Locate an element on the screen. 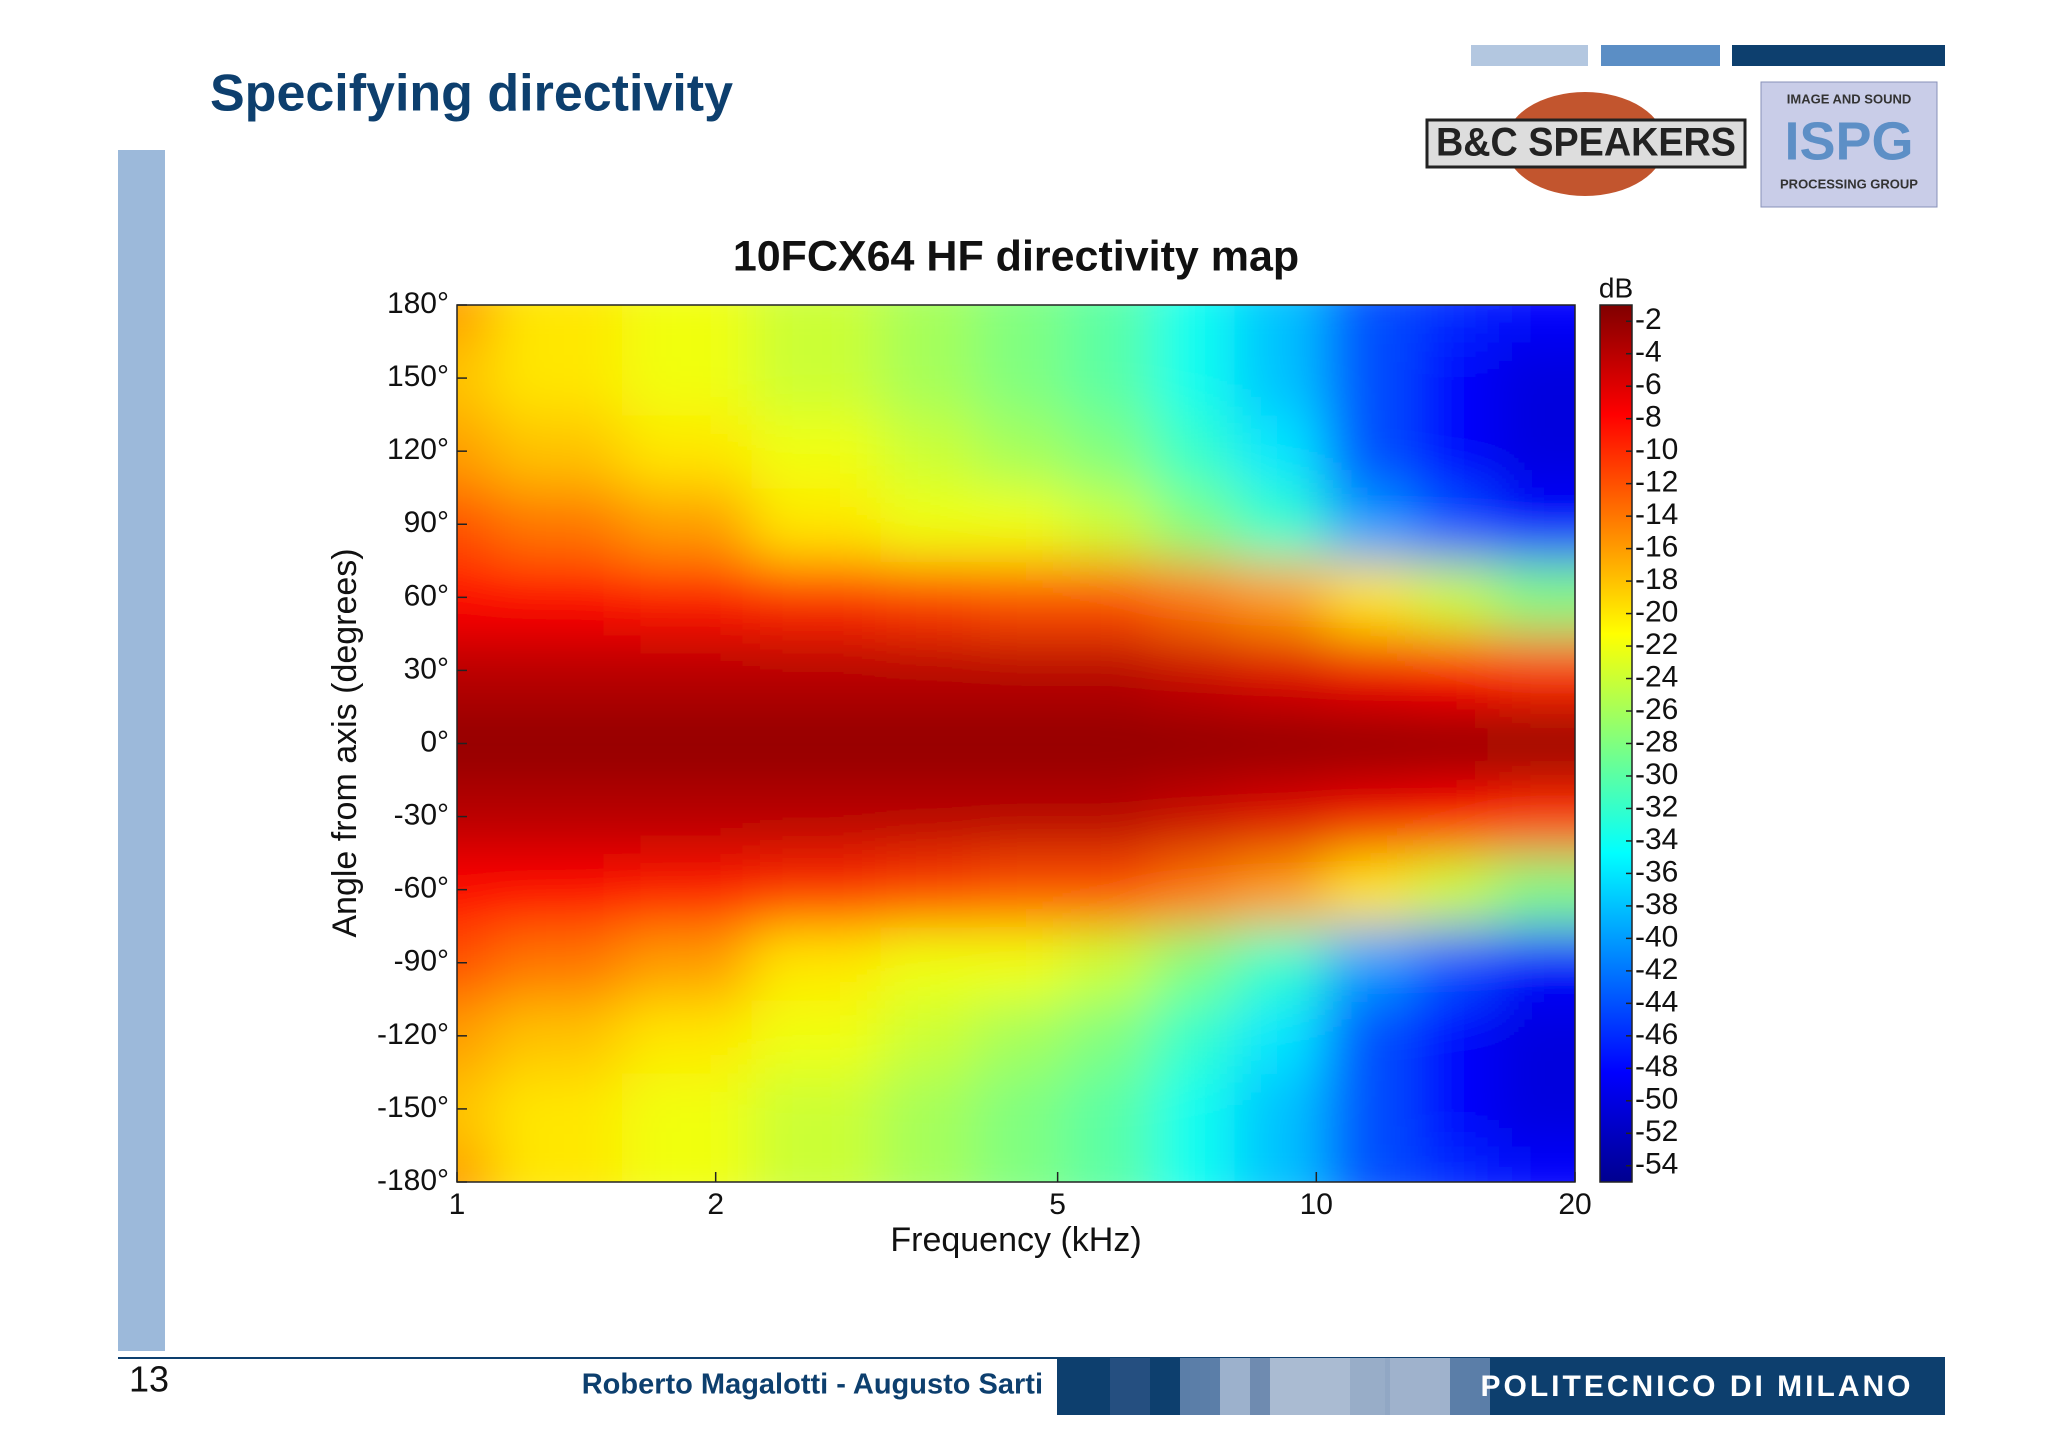 Image resolution: width=2048 pixels, height=1447 pixels. colorbar-tick-label: -14 is located at coordinates (1656, 514).